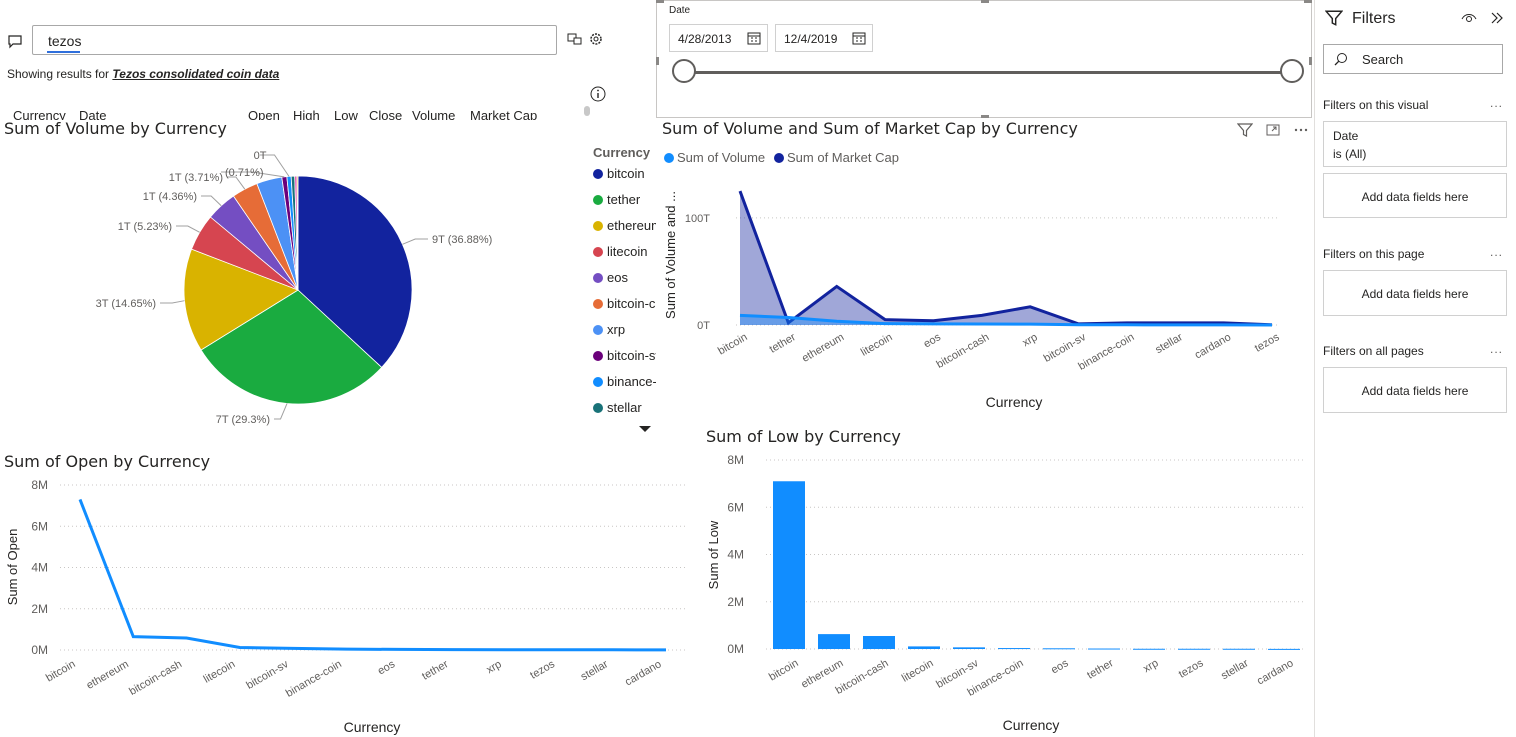 This screenshot has width=1516, height=737. Describe the element at coordinates (624, 251) in the screenshot. I see `legend-item-litecoin: litecoin` at that location.